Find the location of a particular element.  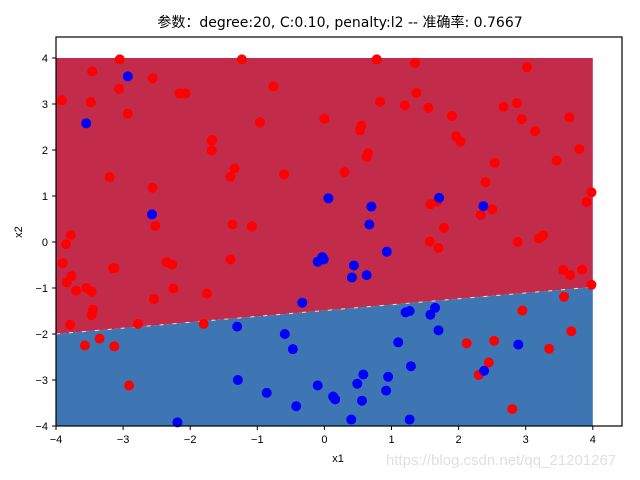

x-tick-label: −2 is located at coordinates (190, 440).